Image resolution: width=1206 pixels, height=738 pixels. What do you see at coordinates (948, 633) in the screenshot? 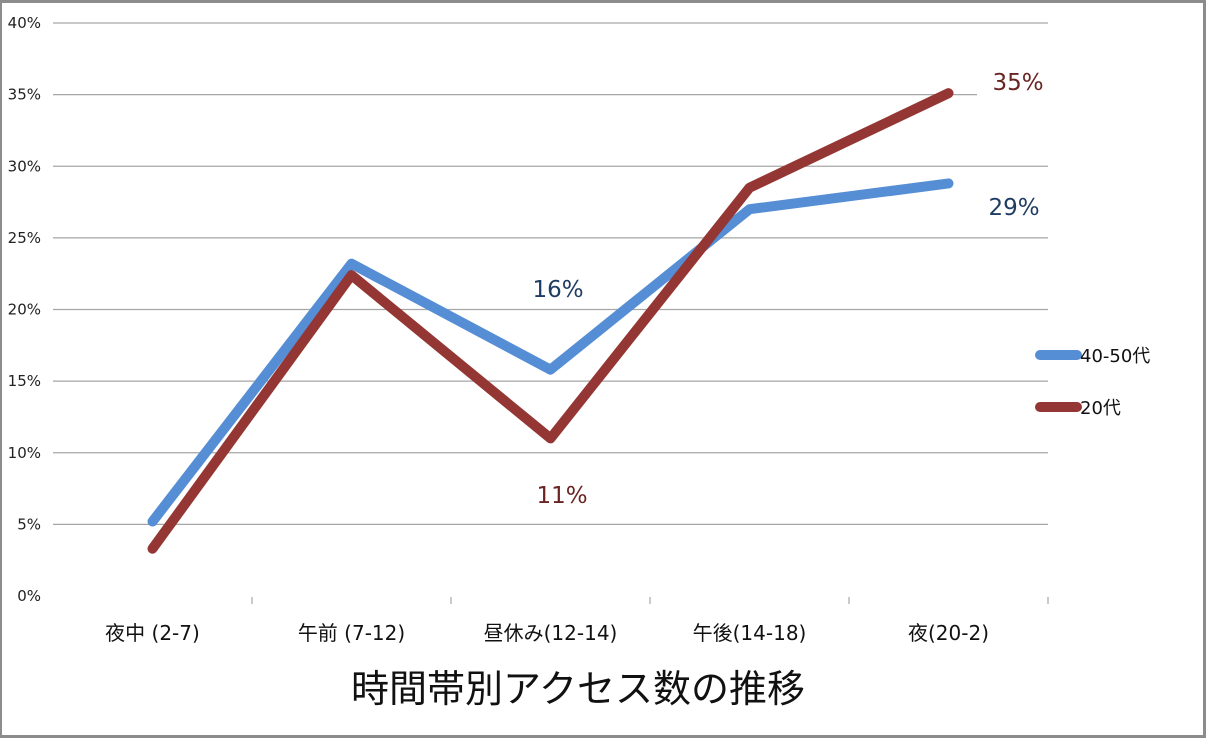
I see `x-tick-label: 夜(20-2)` at bounding box center [948, 633].